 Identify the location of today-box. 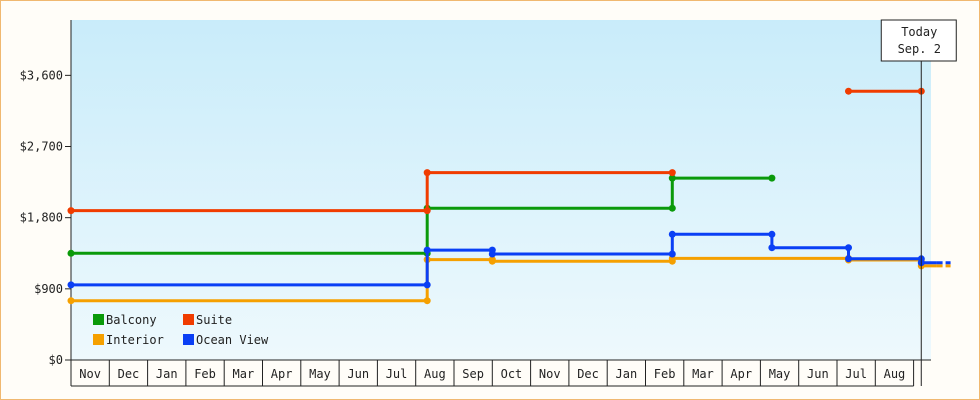
(918, 40).